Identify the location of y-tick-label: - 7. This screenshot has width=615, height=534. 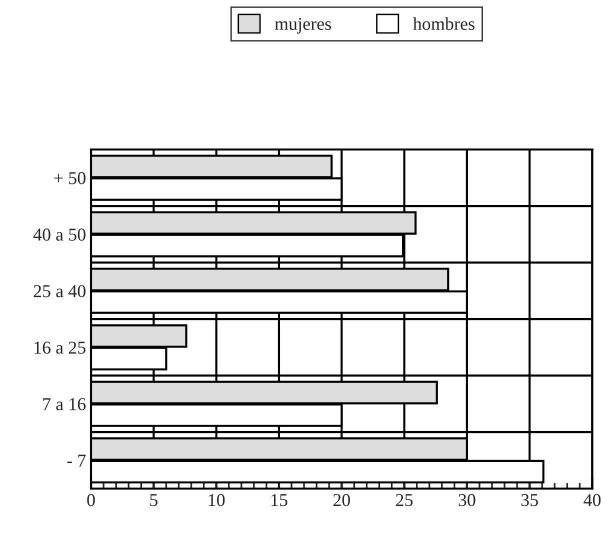
(76, 460).